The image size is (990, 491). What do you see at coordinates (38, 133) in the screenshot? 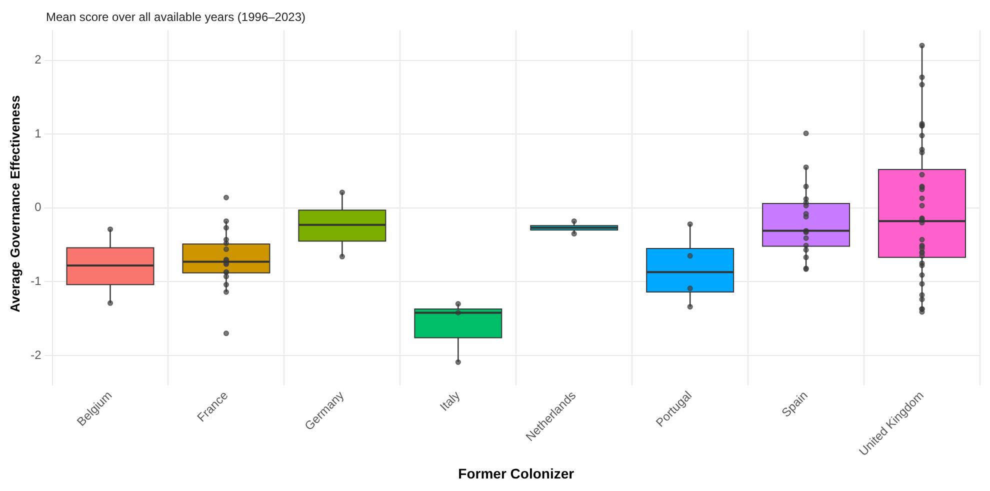
I see `y-tick-label: 1` at bounding box center [38, 133].